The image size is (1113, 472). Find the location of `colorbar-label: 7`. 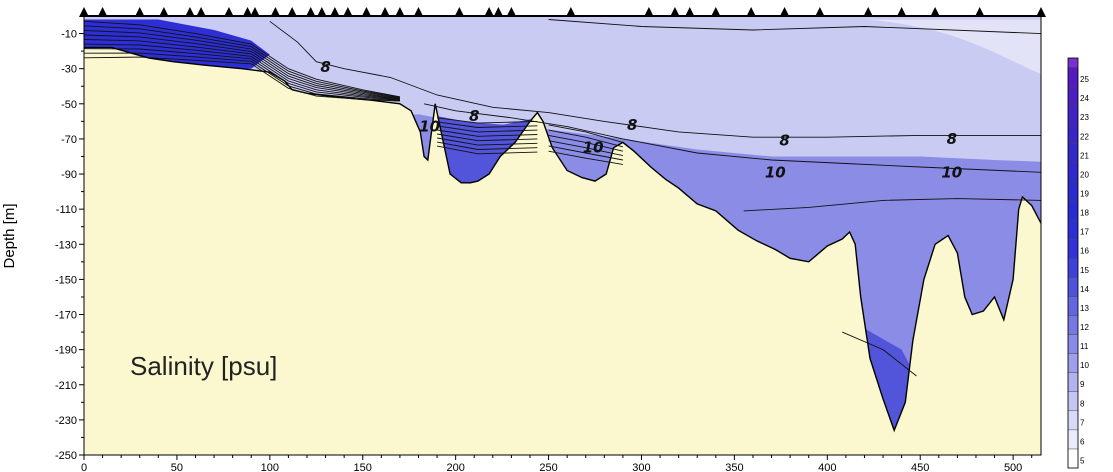

colorbar-label: 7 is located at coordinates (1082, 422).